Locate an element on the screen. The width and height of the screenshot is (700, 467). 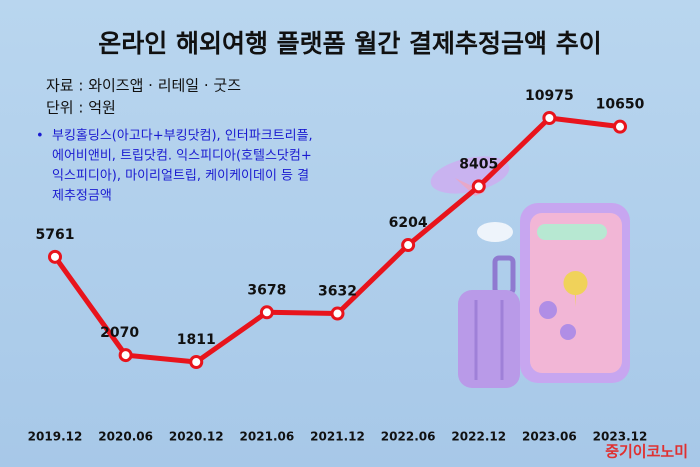
watermark: 중기이코노미 is located at coordinates (646, 452).